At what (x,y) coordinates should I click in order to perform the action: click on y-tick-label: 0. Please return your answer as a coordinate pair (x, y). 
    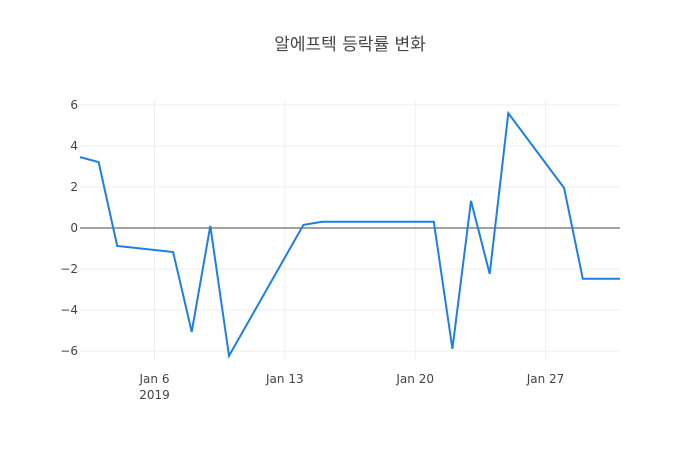
    Looking at the image, I should click on (74, 228).